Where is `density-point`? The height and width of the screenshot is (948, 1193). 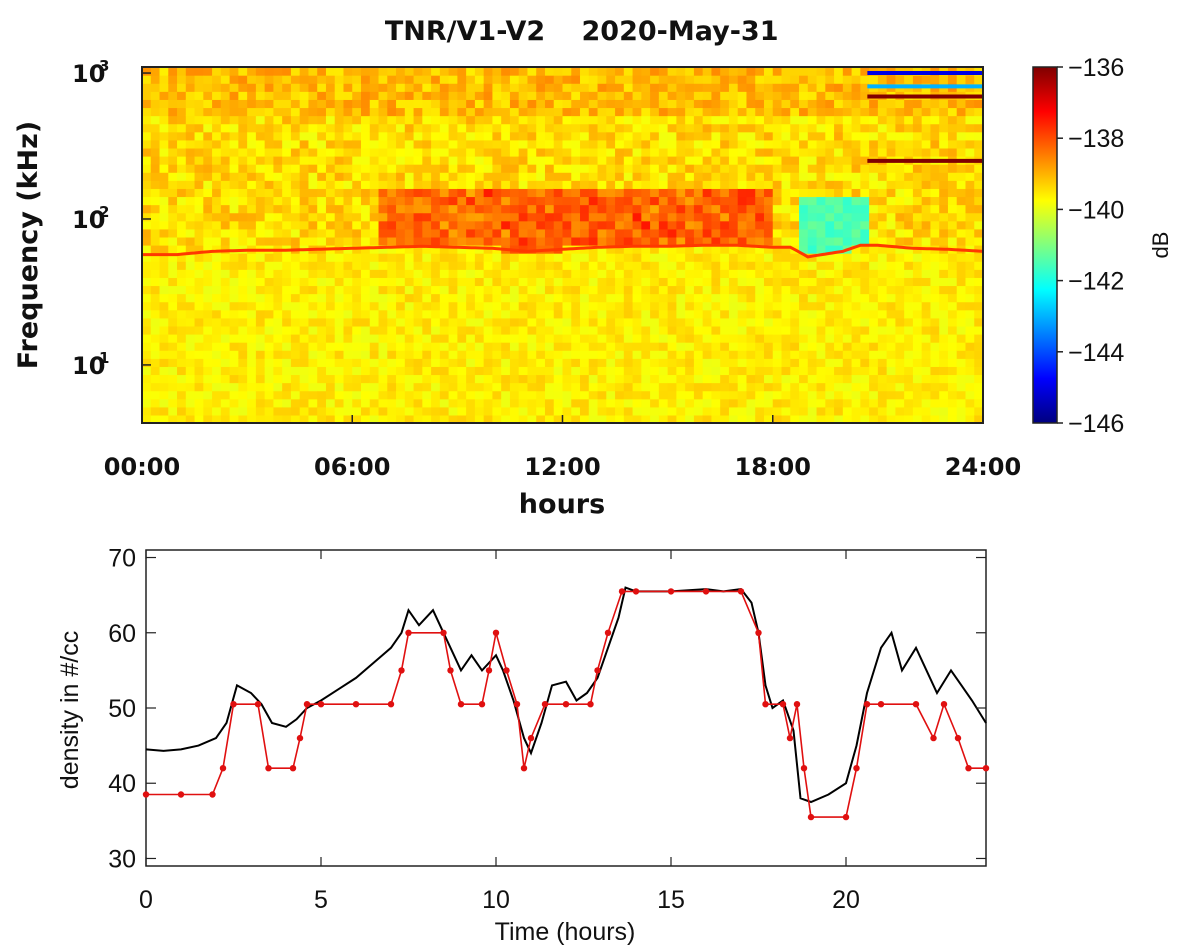
density-point is located at coordinates (401, 670).